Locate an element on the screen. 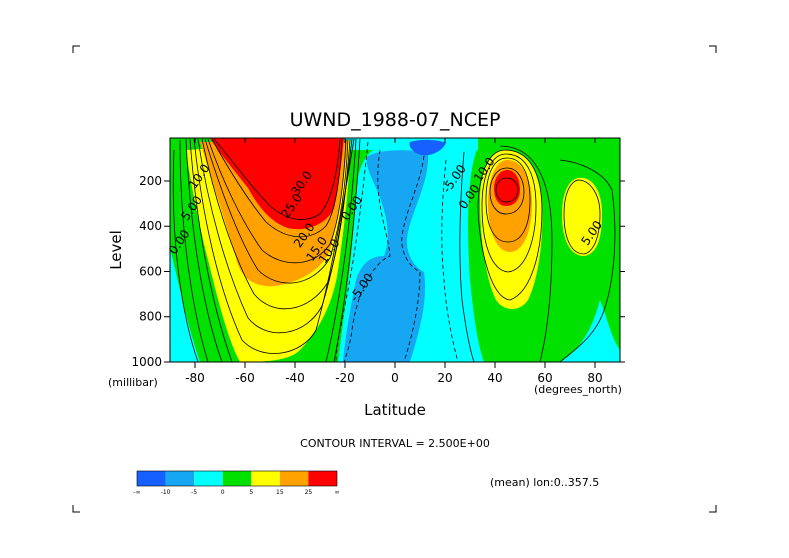 This screenshot has width=789, height=558. x-tick-label: 40 is located at coordinates (494, 378).